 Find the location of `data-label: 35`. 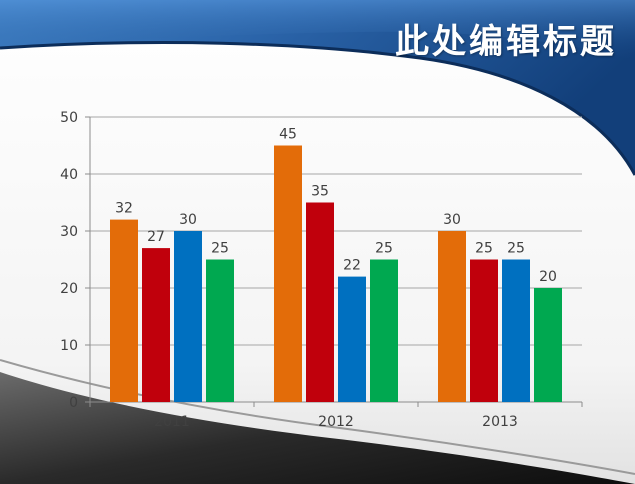

data-label: 35 is located at coordinates (320, 192).